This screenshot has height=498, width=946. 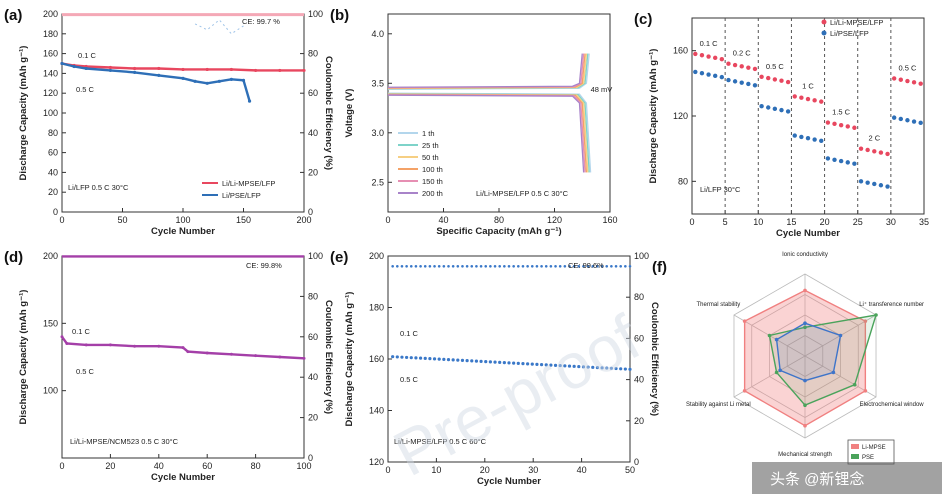 I want to click on panel-label-e: (e), so click(x=339, y=257).